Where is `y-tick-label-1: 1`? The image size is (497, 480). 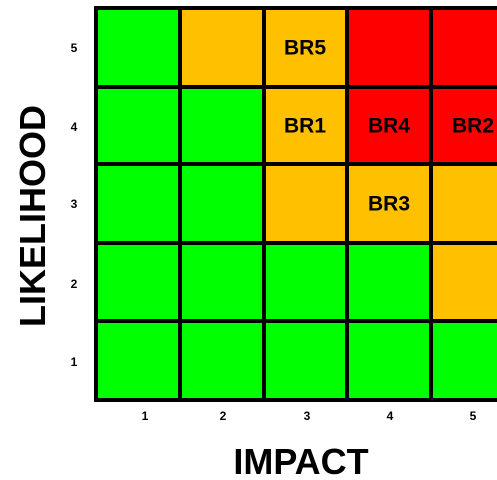 y-tick-label-1: 1 is located at coordinates (74, 362).